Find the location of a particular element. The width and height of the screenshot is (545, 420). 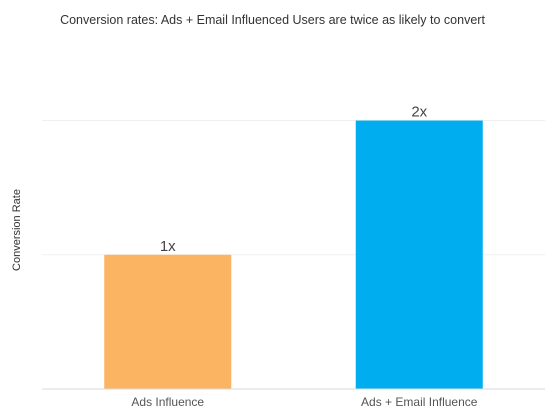

data-label-1: 1x is located at coordinates (168, 246).